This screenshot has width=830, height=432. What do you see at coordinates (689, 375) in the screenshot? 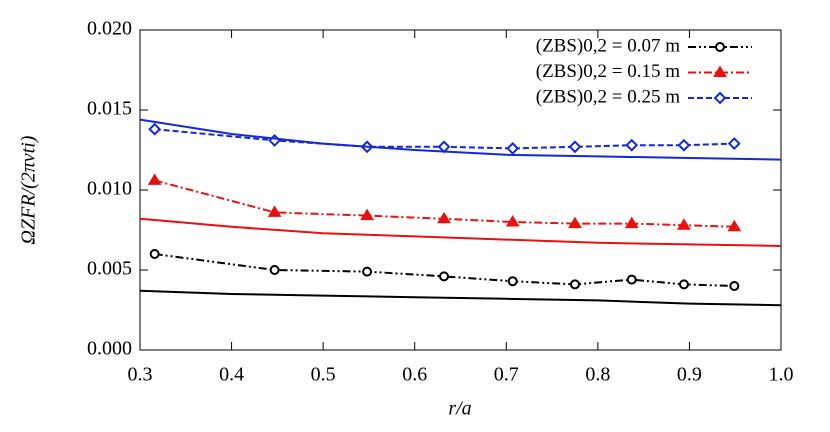
I see `x-tick-label: 0.9` at bounding box center [689, 375].